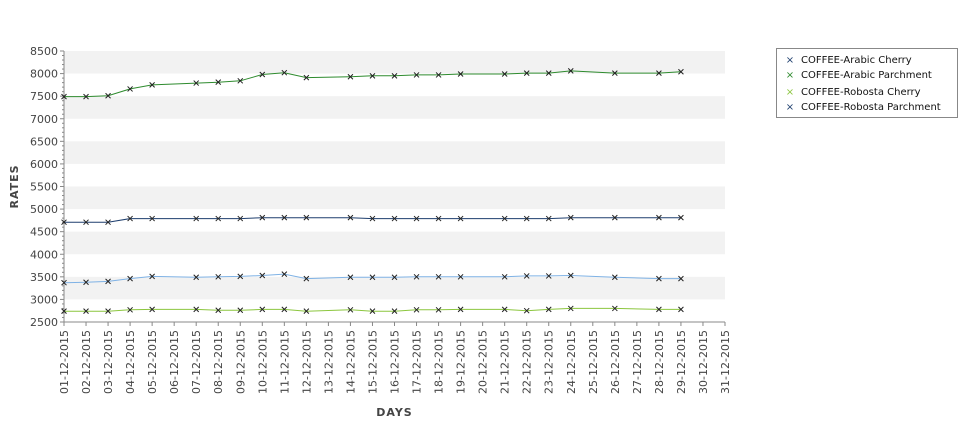 The image size is (975, 433). I want to click on legend-item-robosta-parchment: × COFFEE-Robosta Parchment, so click(862, 110).